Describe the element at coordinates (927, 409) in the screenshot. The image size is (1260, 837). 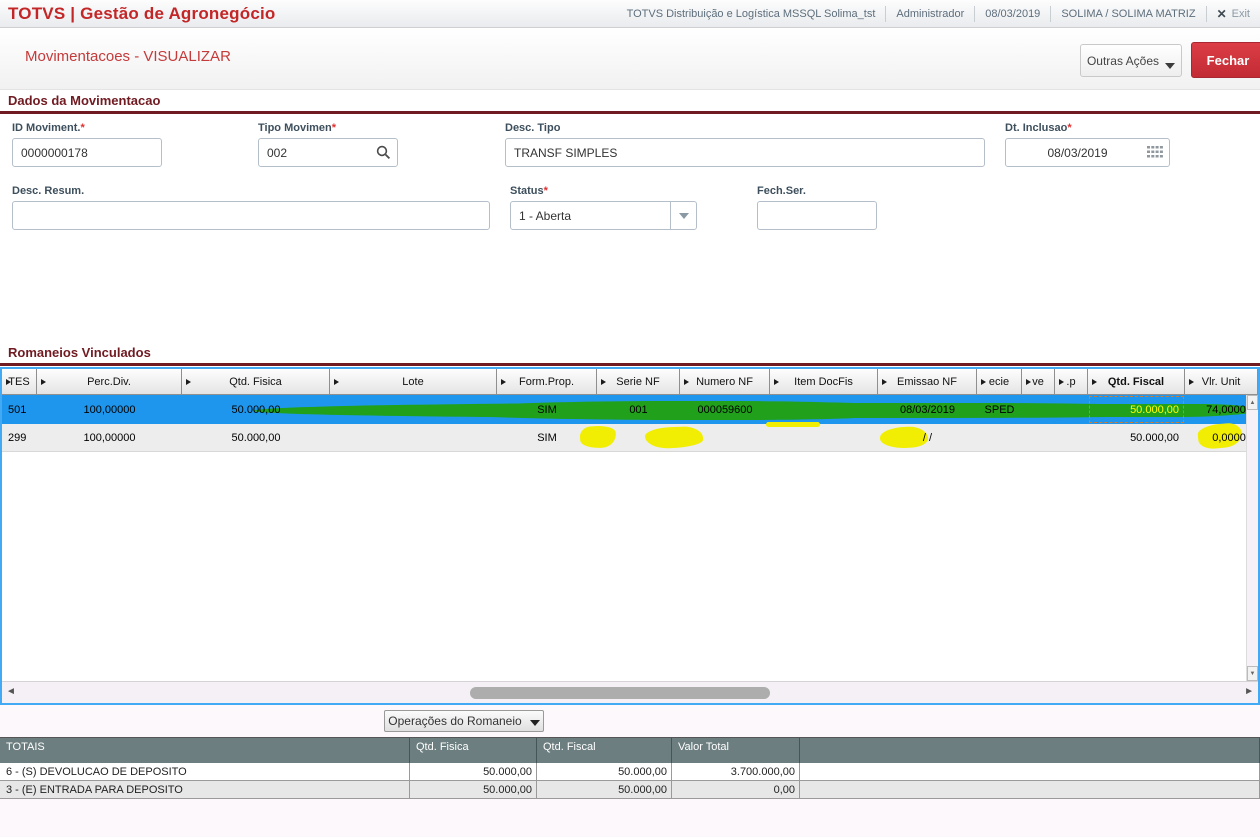
I see `cell-emissao-nf: 08/03/2019` at that location.